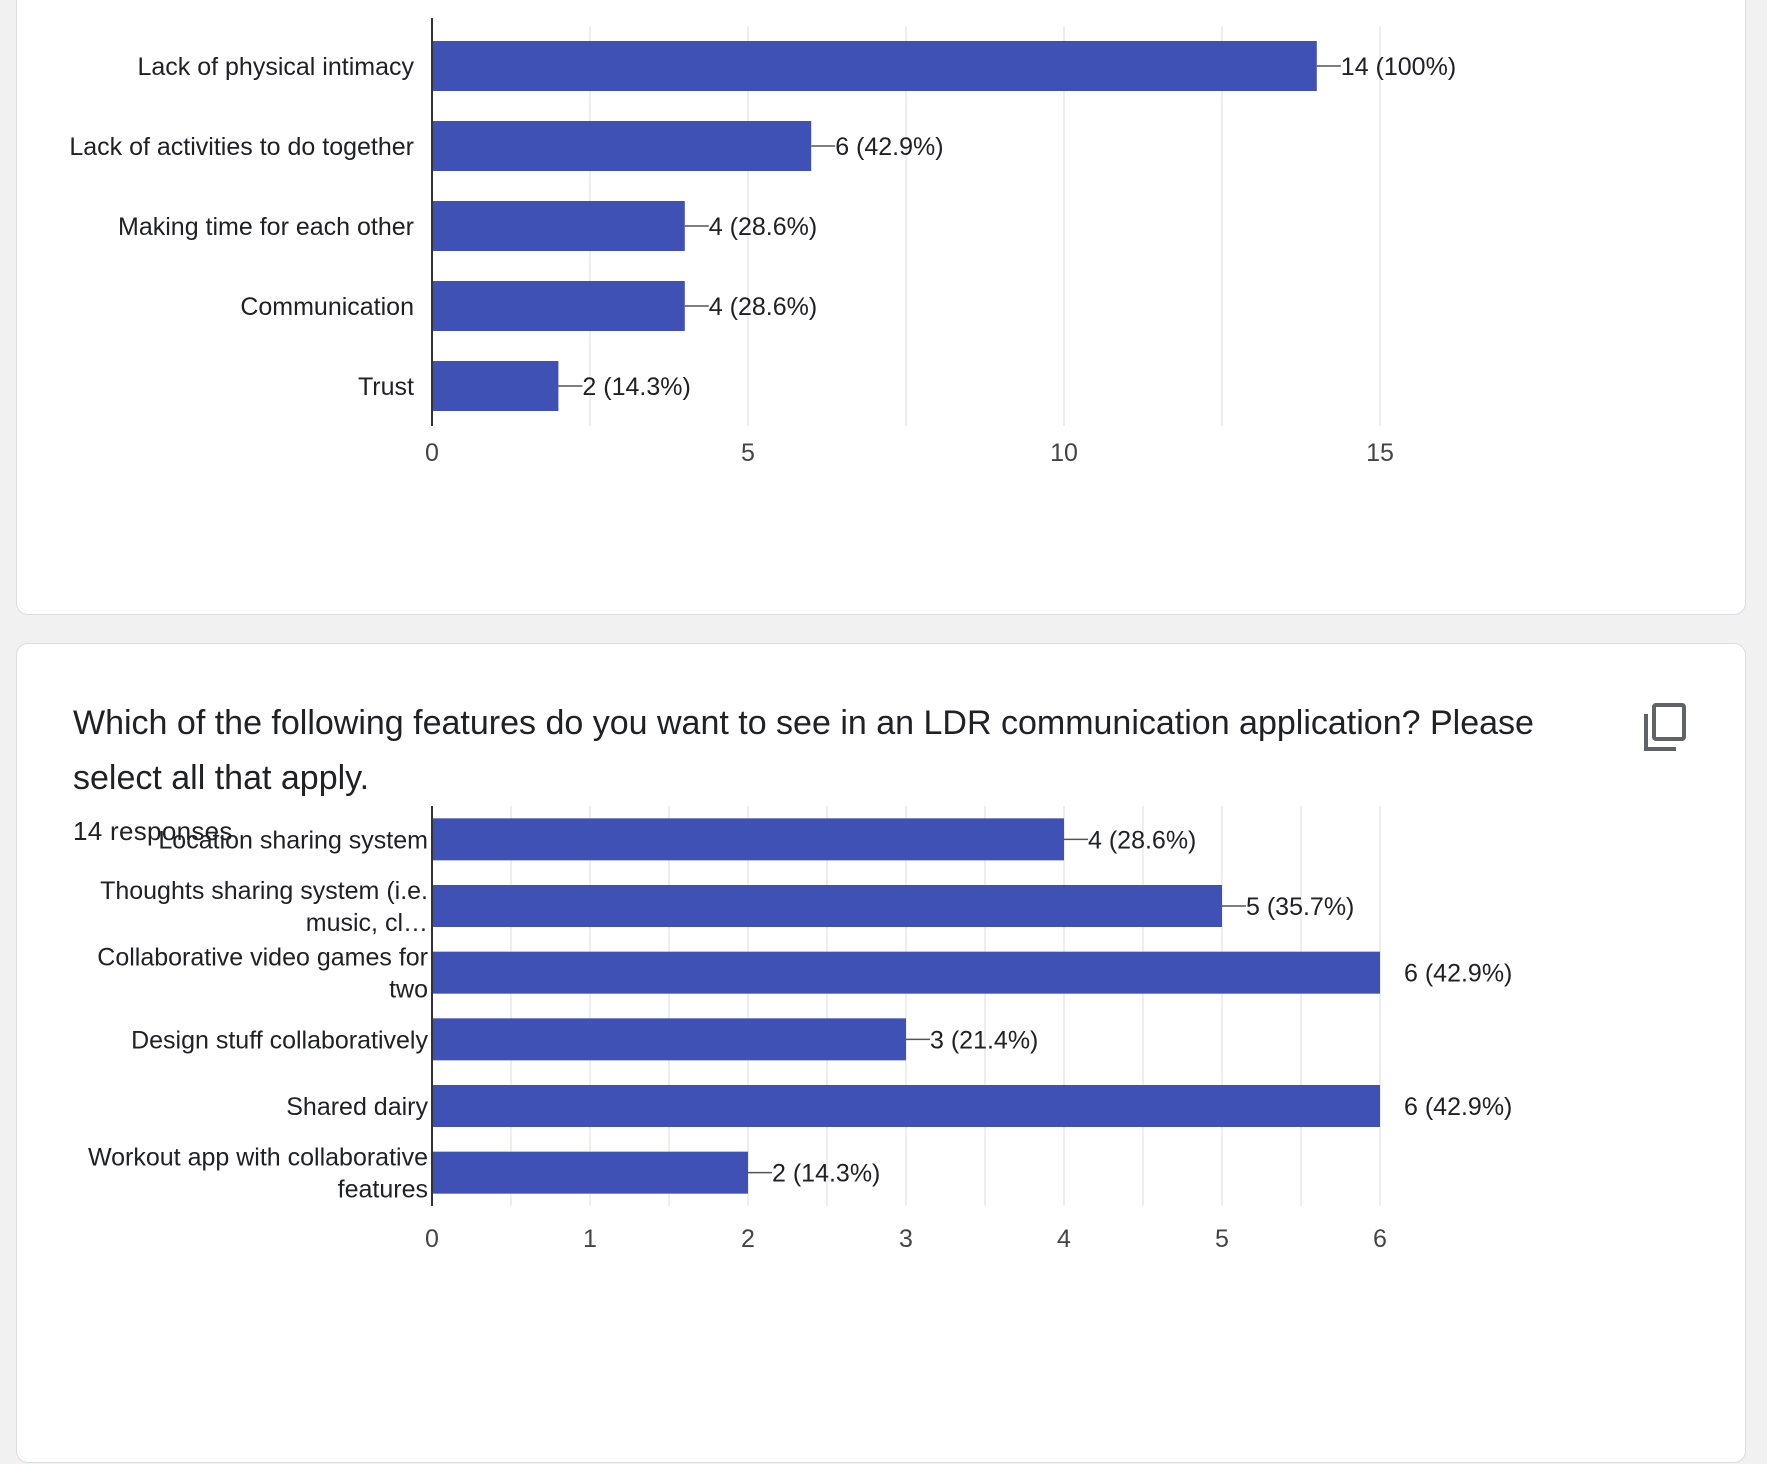  Describe the element at coordinates (266, 227) in the screenshot. I see `category-label: Making time for each other` at that location.